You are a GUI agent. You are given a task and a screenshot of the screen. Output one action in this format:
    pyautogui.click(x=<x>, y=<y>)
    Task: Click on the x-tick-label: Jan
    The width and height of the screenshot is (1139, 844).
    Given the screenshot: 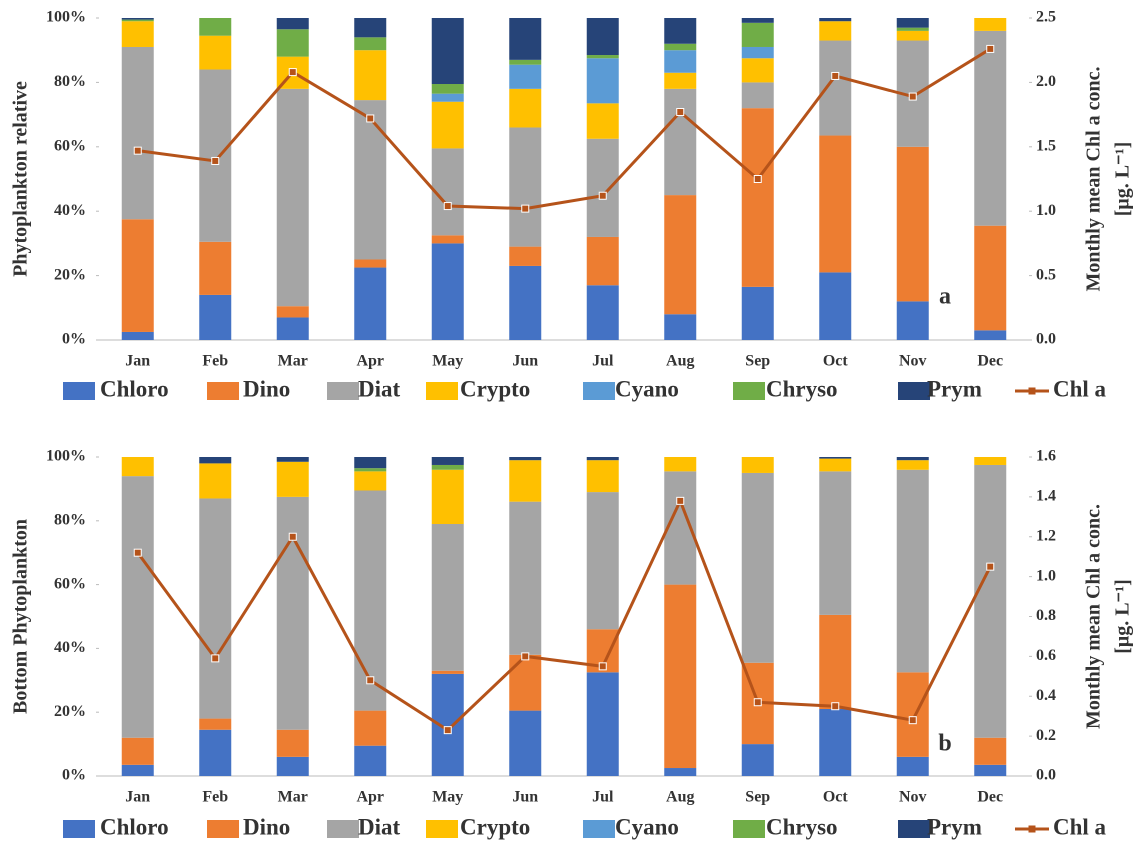 What is the action you would take?
    pyautogui.click(x=137, y=797)
    